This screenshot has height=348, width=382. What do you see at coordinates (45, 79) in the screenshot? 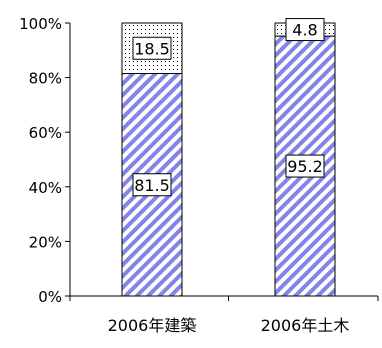
I see `y-tick-label: 80%` at bounding box center [45, 79].